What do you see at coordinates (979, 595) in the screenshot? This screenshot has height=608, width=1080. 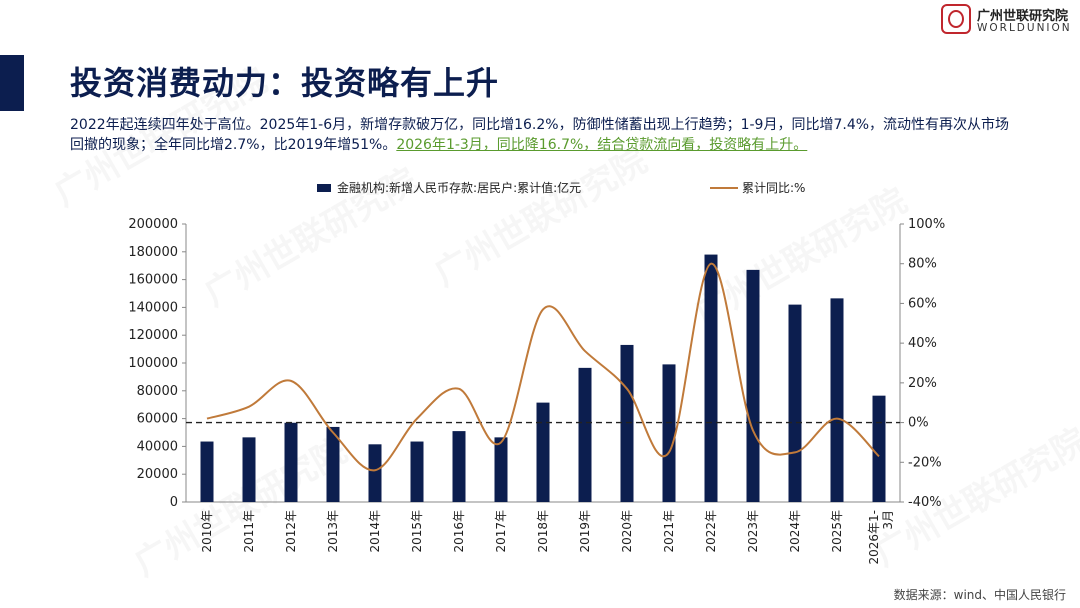 I see `source-note: 数据来源：wind、中国人民银行` at bounding box center [979, 595].